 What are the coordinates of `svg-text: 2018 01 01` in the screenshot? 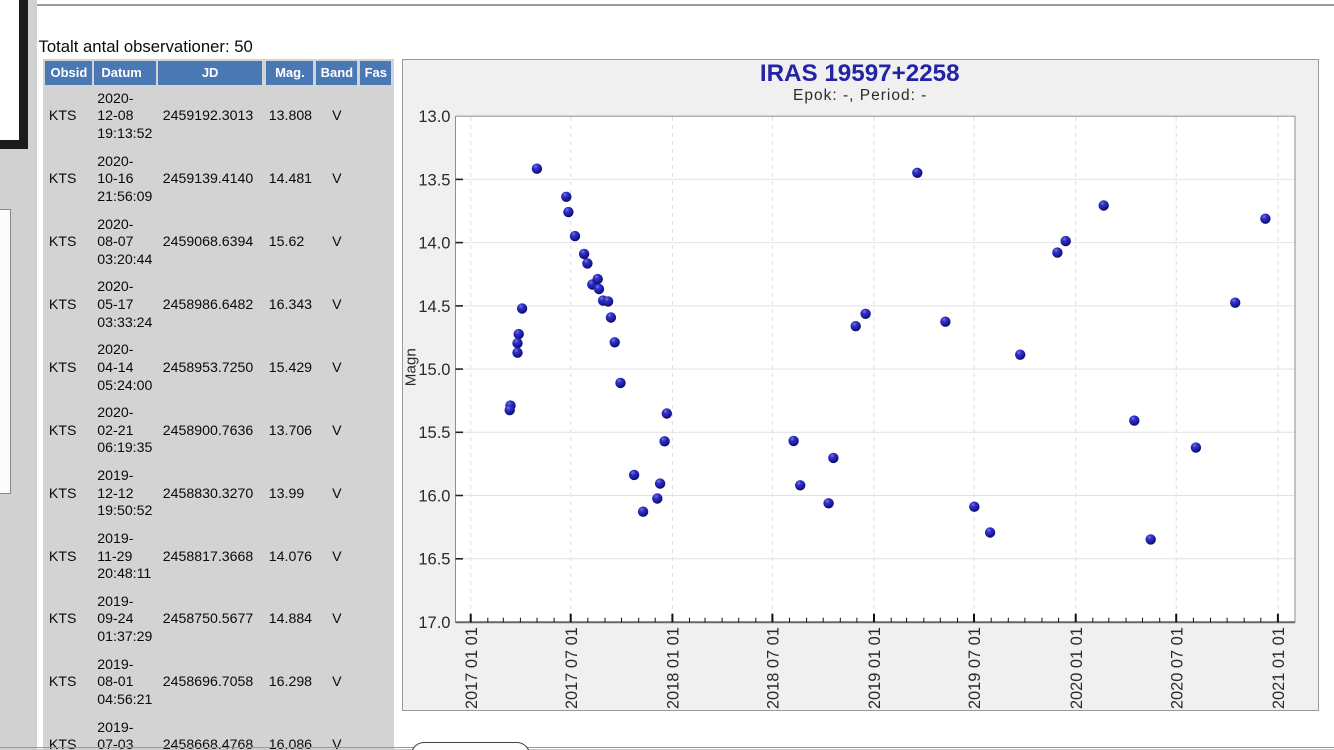 It's located at (673, 668).